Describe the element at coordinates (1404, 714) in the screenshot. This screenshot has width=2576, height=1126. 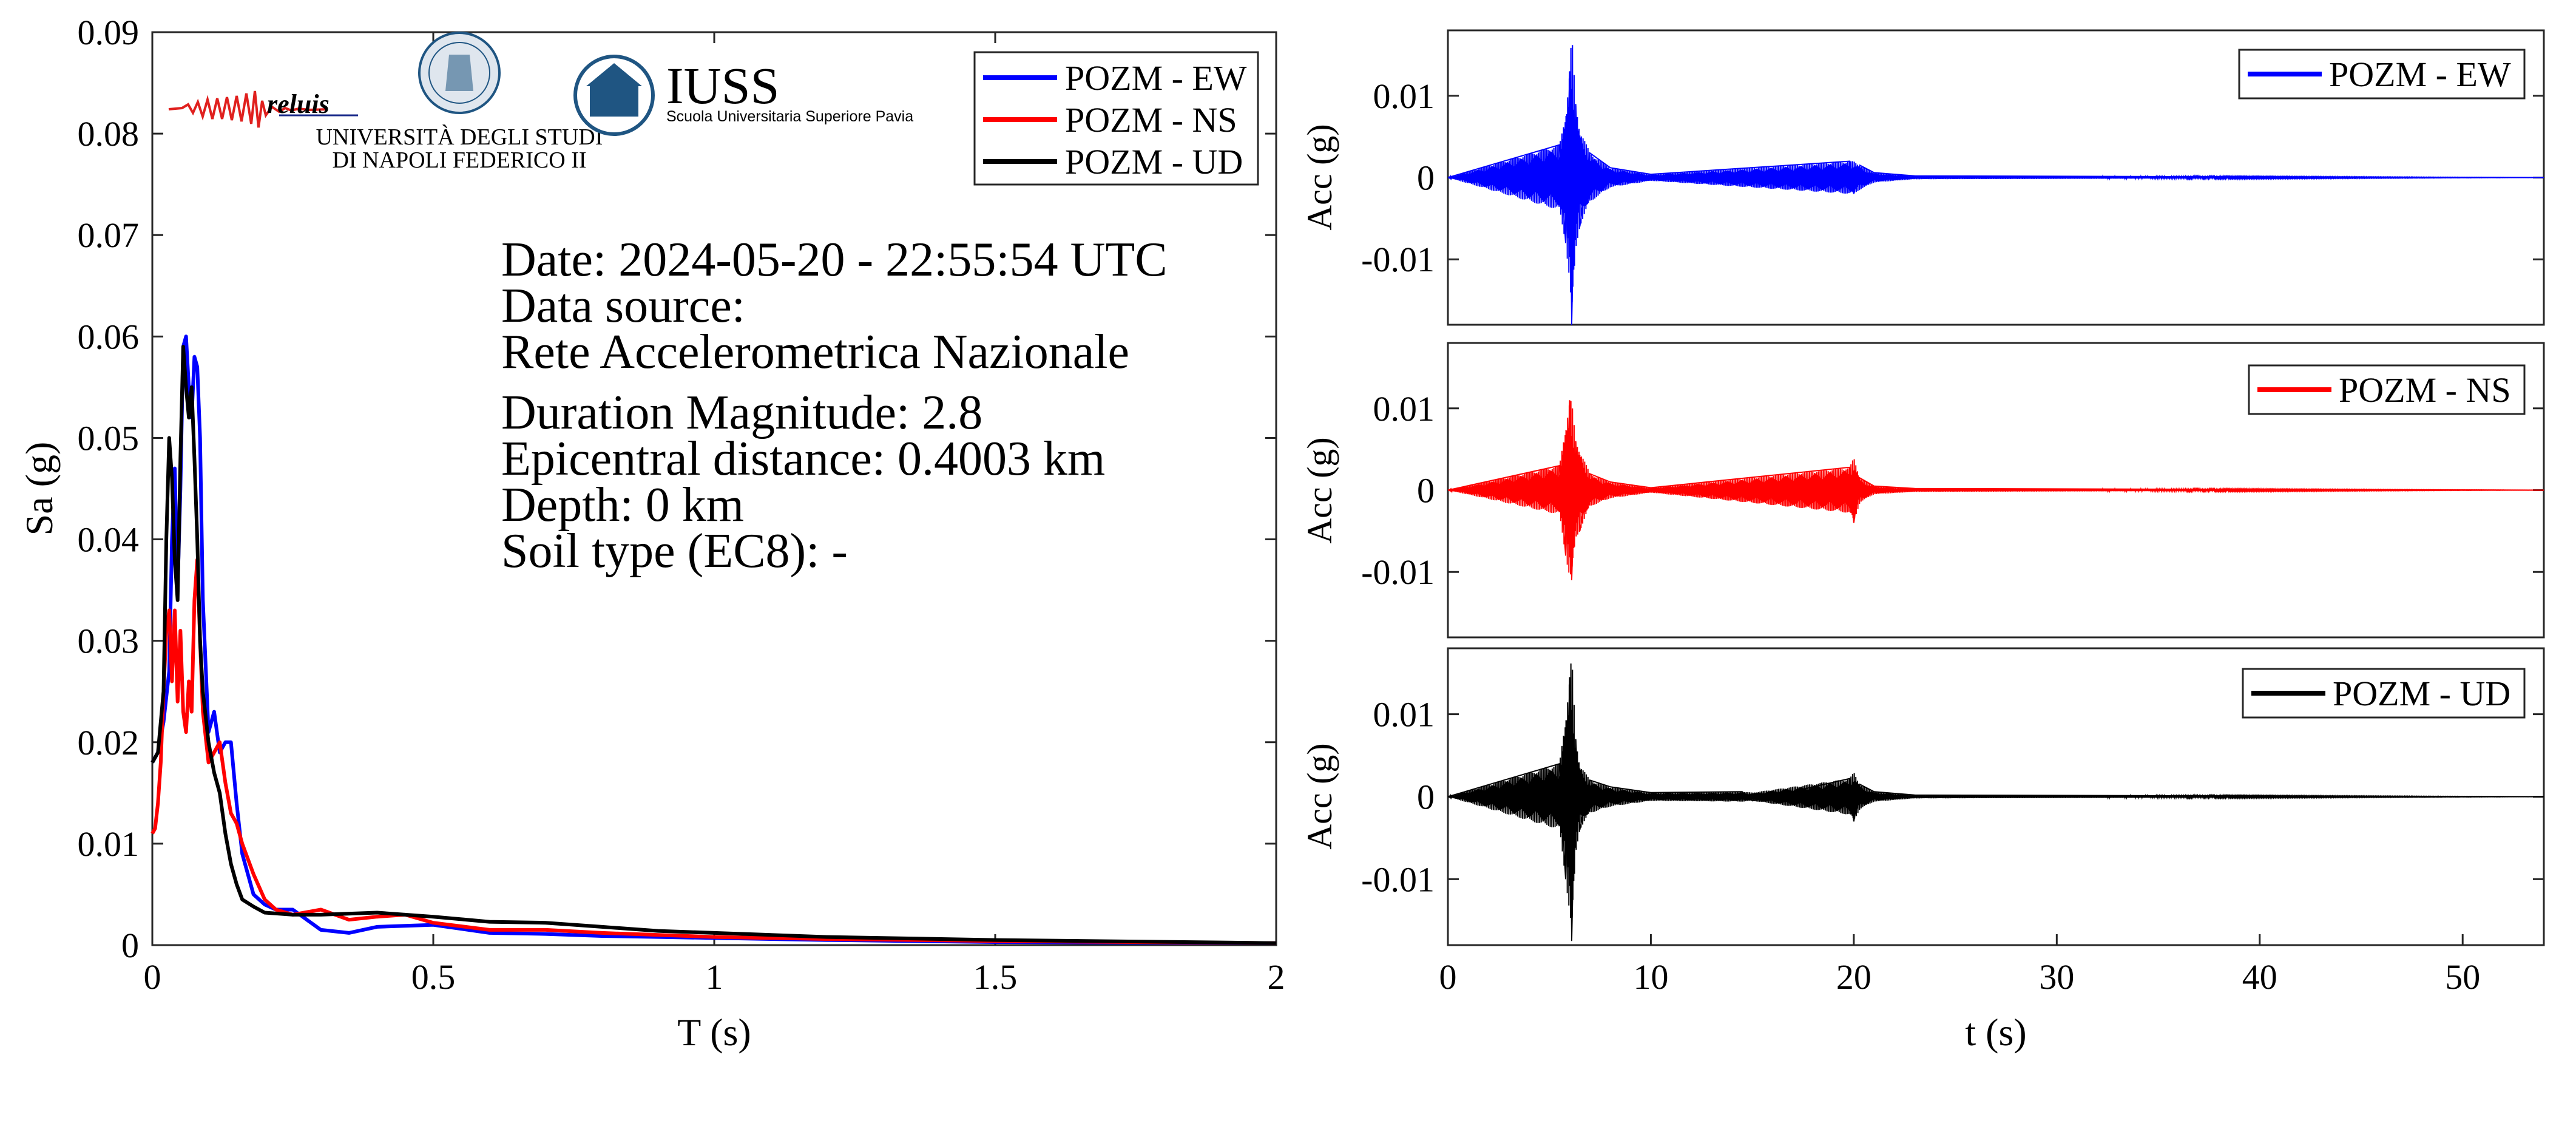
I see `ud-y-tick-label: 0.01` at that location.